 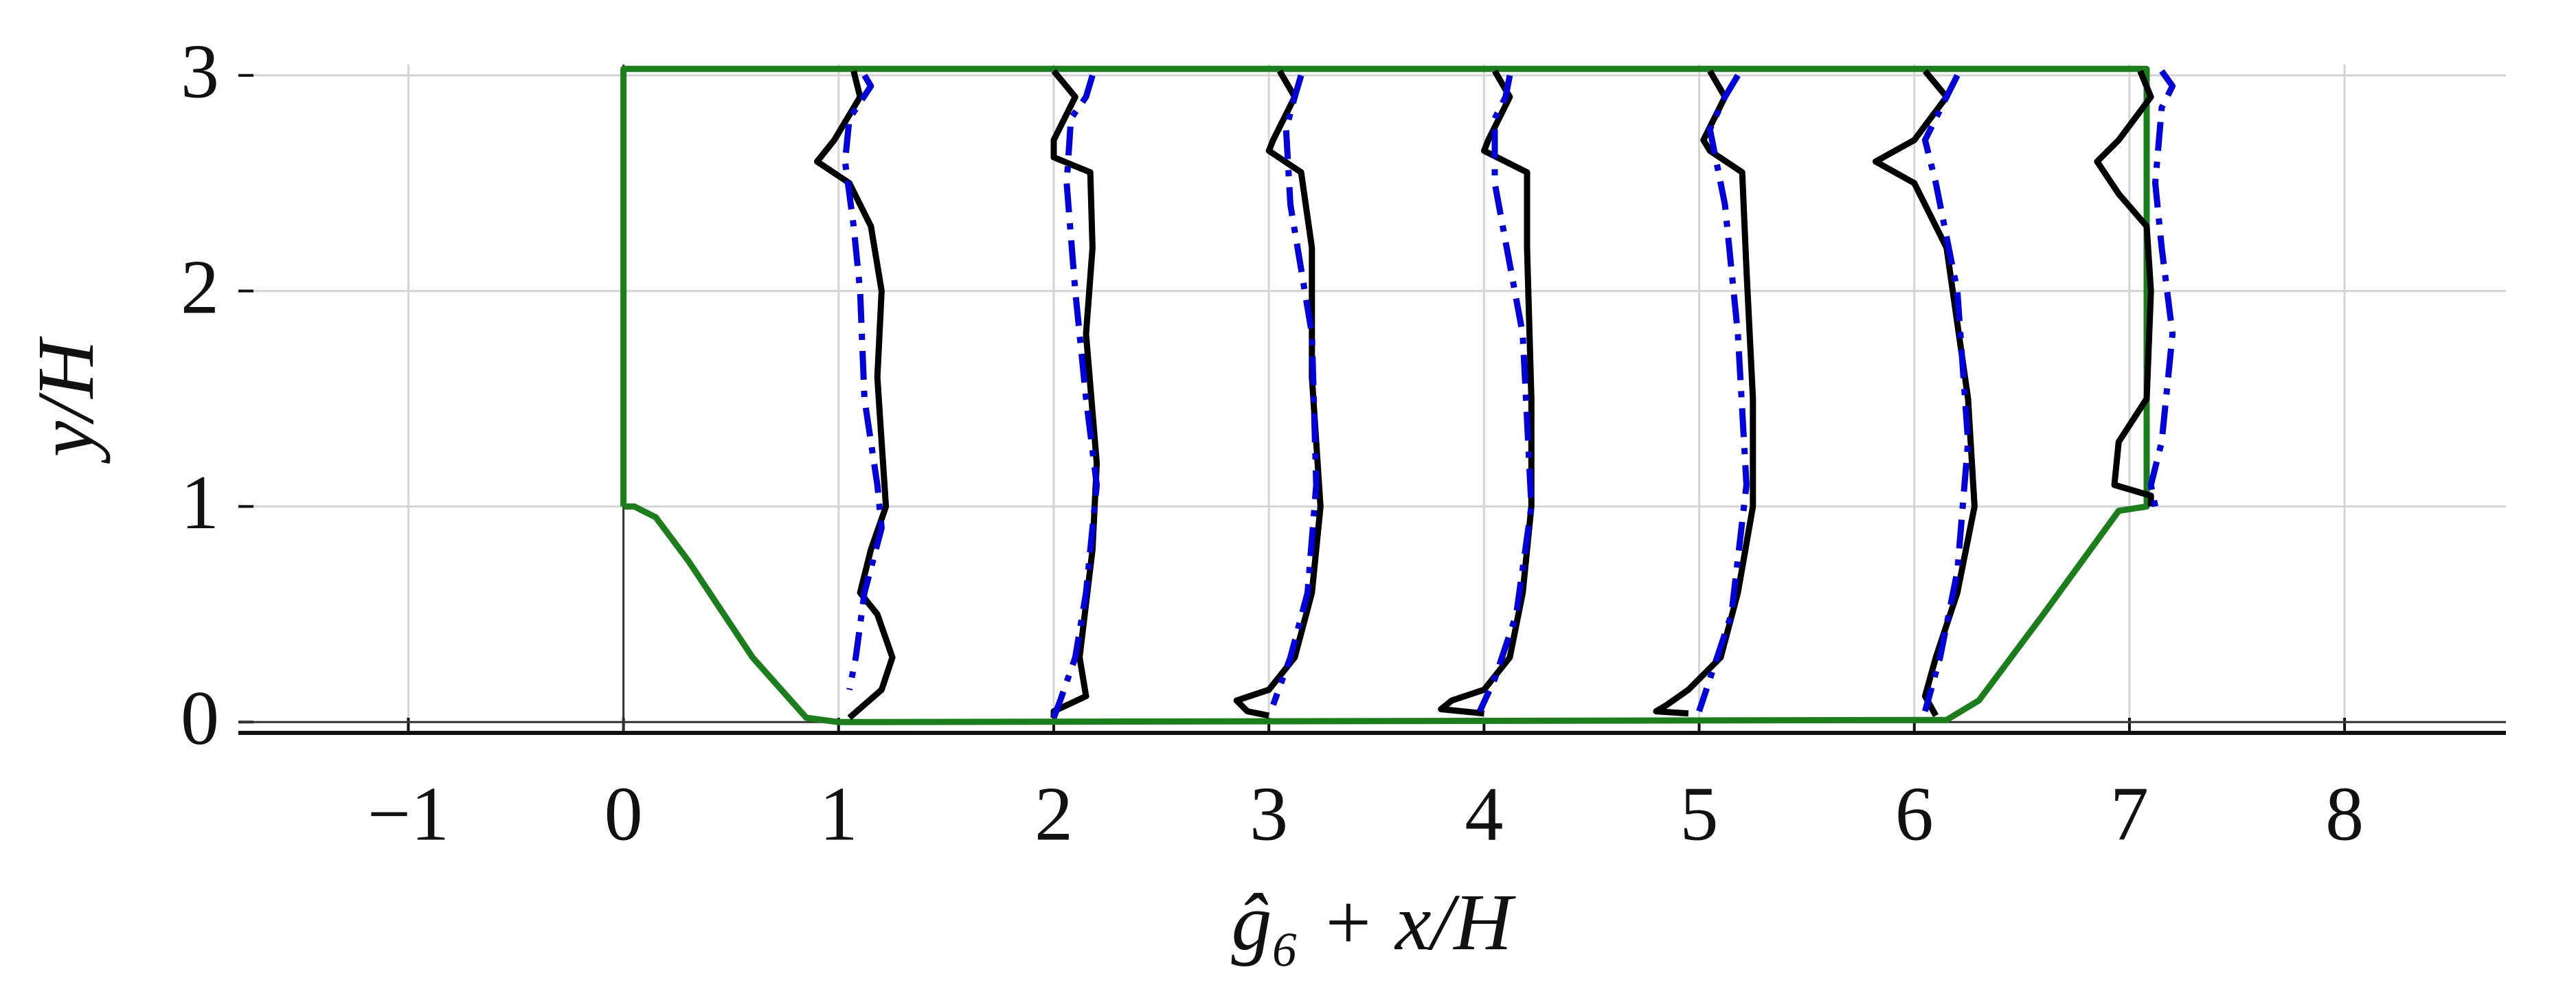 I want to click on x-tick-label: 6, so click(x=1914, y=814).